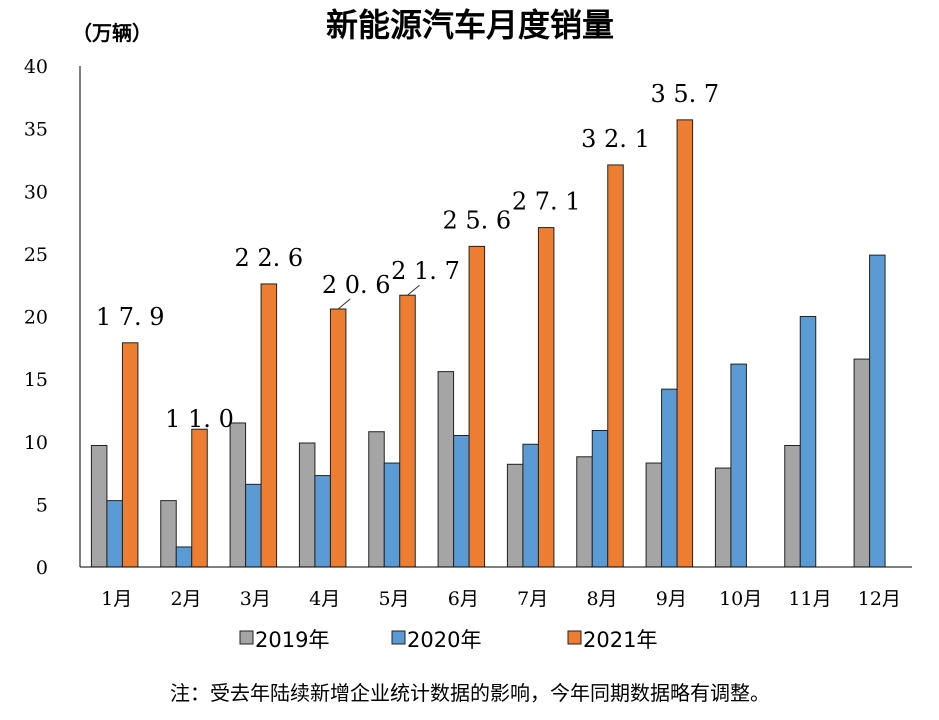  Describe the element at coordinates (392, 515) in the screenshot. I see `bar-2020年-5月` at that location.